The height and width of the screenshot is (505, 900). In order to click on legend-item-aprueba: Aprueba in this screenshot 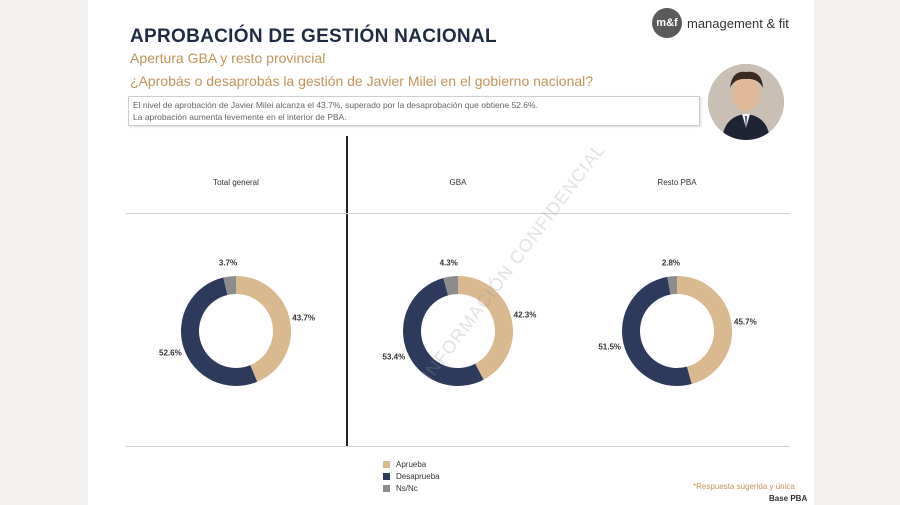, I will do `click(411, 464)`.